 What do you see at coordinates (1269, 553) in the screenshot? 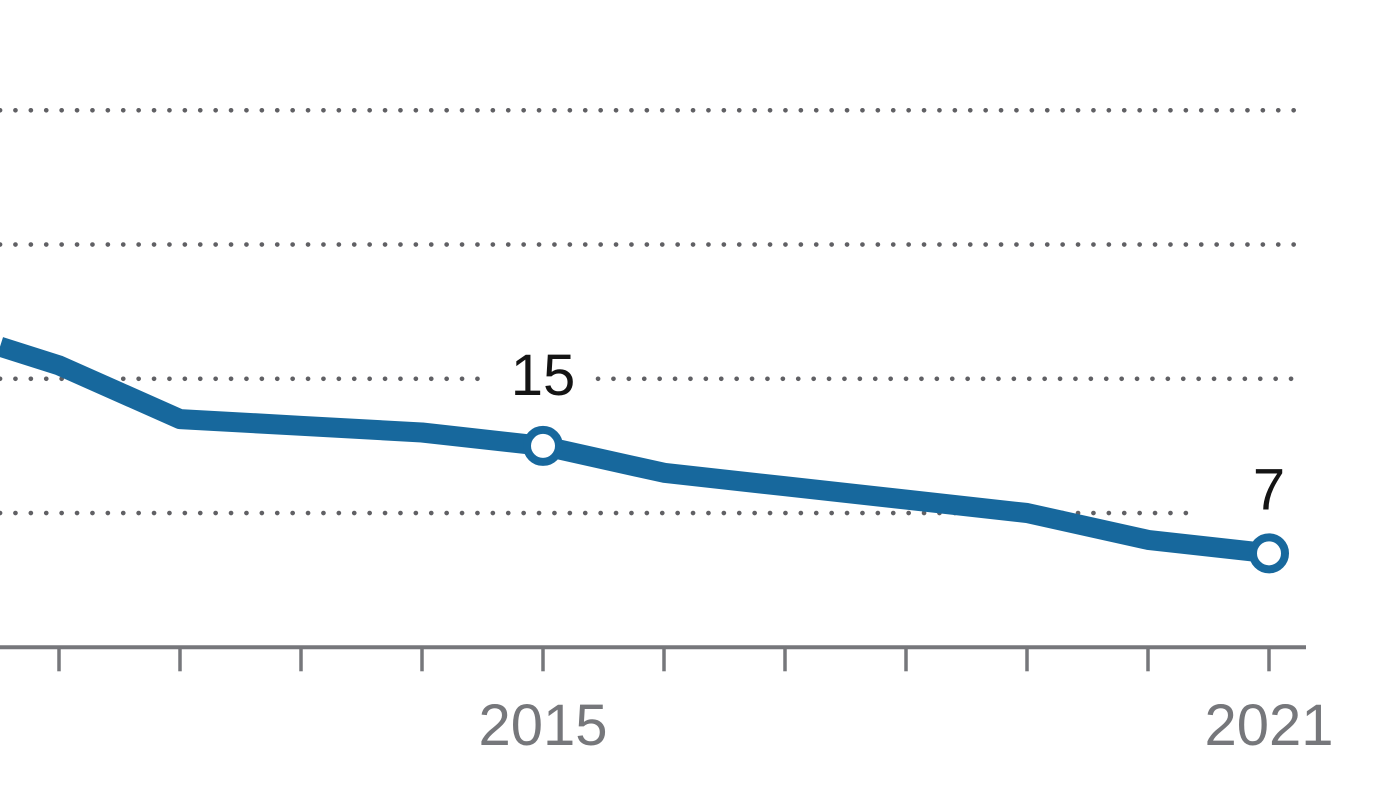
I see `point-marker-2021` at bounding box center [1269, 553].